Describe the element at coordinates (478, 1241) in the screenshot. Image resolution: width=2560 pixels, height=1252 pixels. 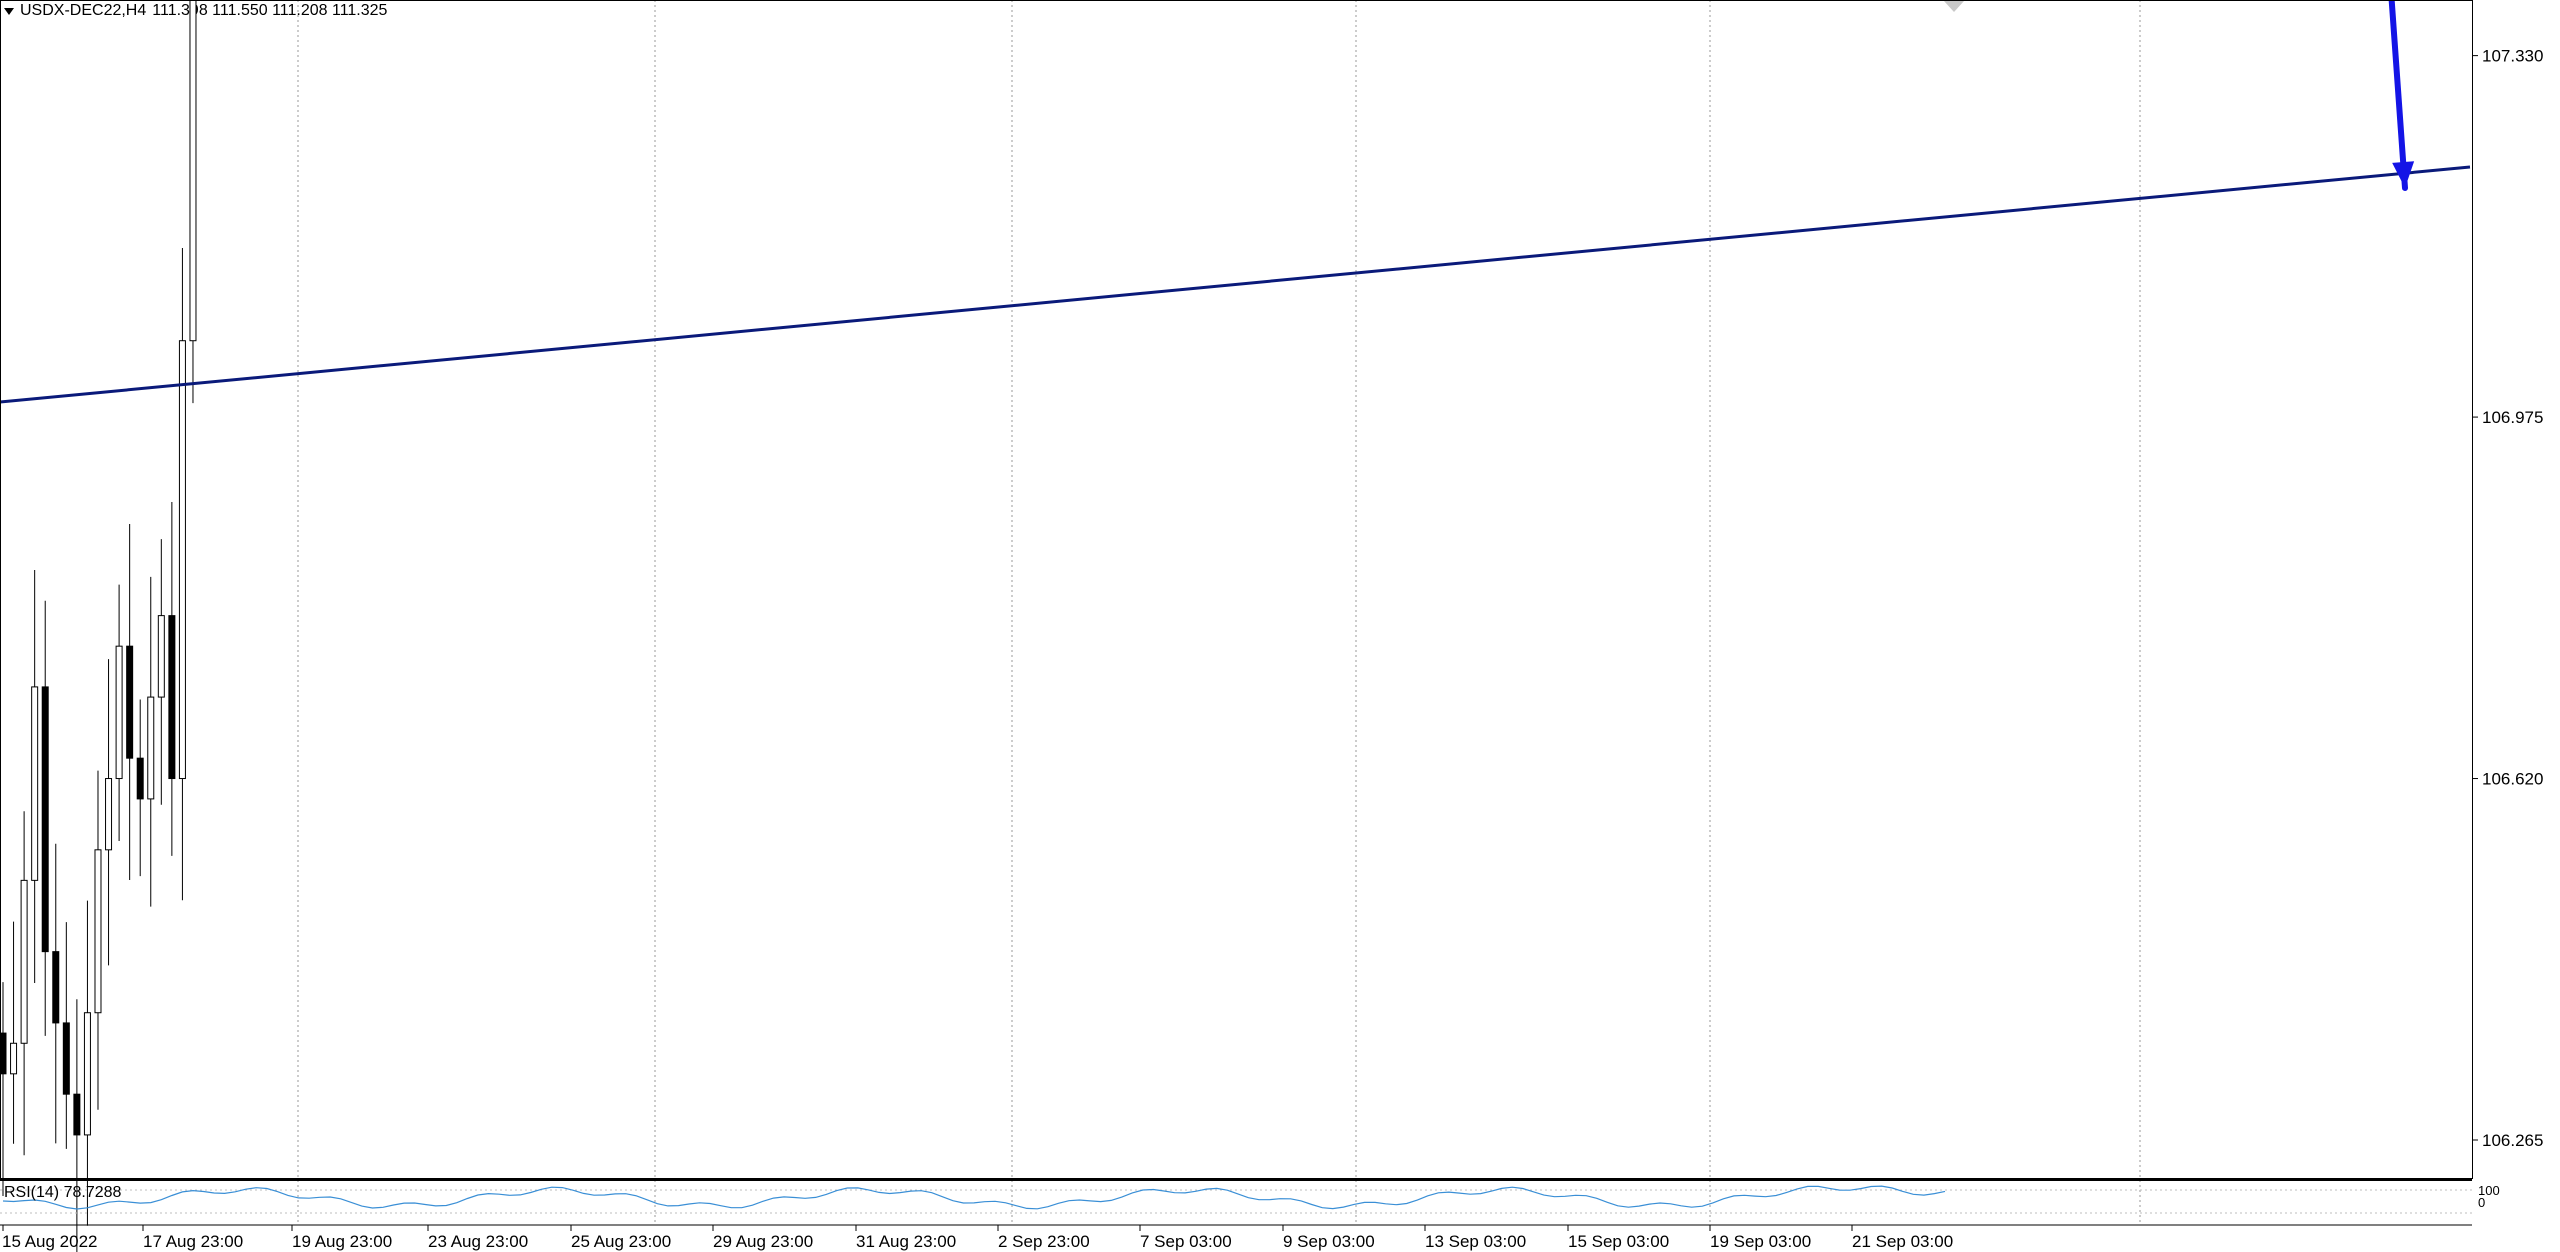
I see `time-axis-label: 23 Aug 23:00` at that location.